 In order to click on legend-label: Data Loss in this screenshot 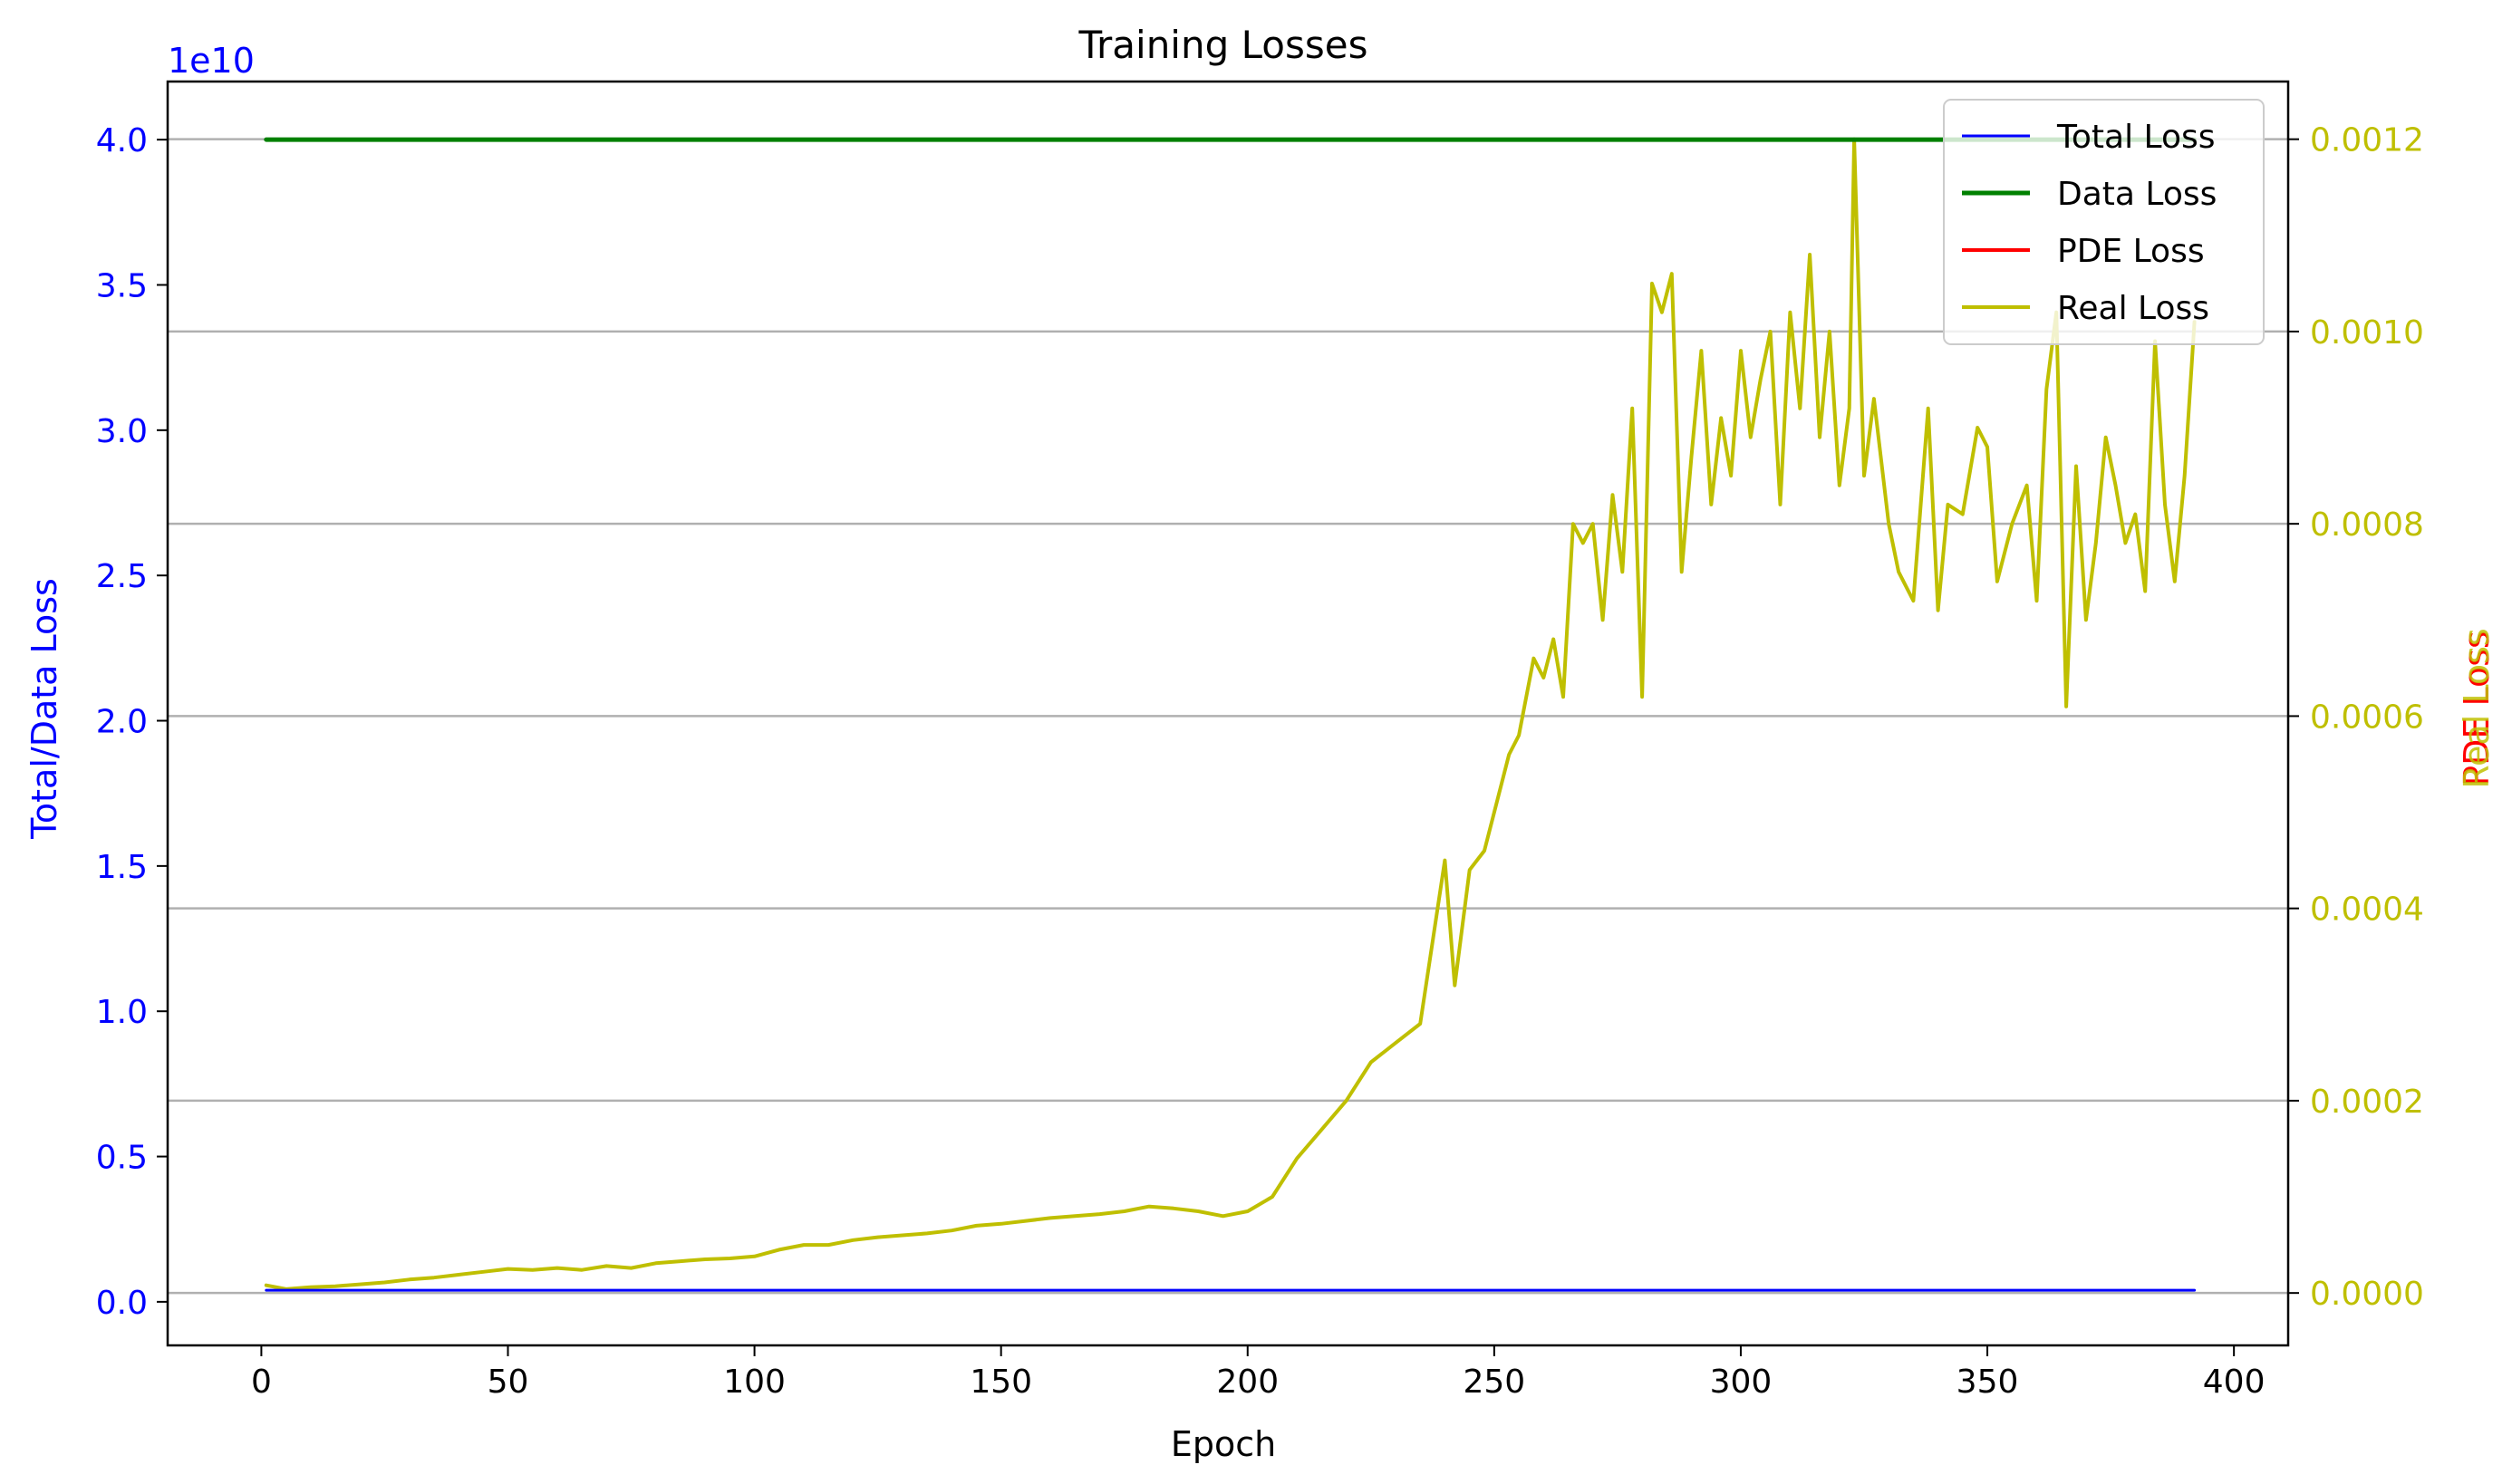, I will do `click(2137, 194)`.